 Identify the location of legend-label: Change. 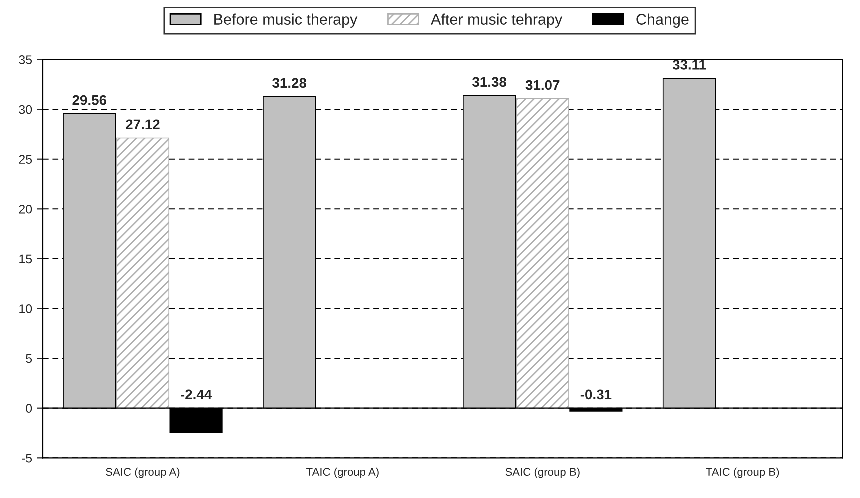
(662, 21).